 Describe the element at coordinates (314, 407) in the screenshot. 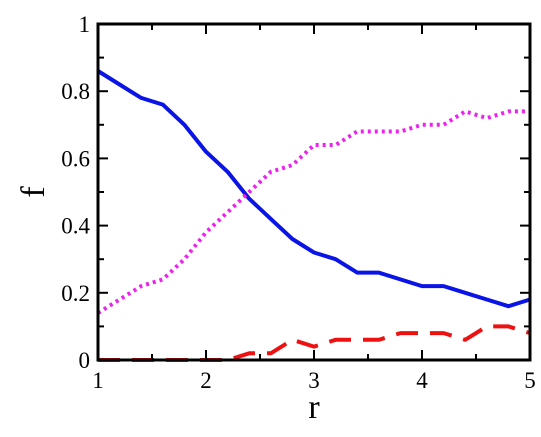

I see `x-axis-title: r` at that location.